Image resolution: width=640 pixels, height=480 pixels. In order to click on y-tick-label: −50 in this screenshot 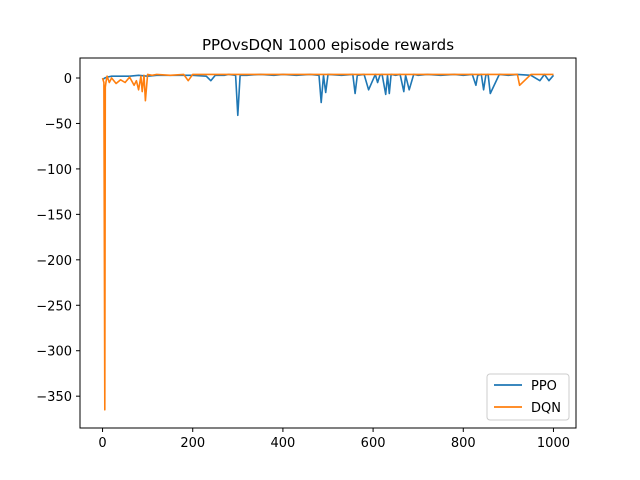, I will do `click(58, 124)`.